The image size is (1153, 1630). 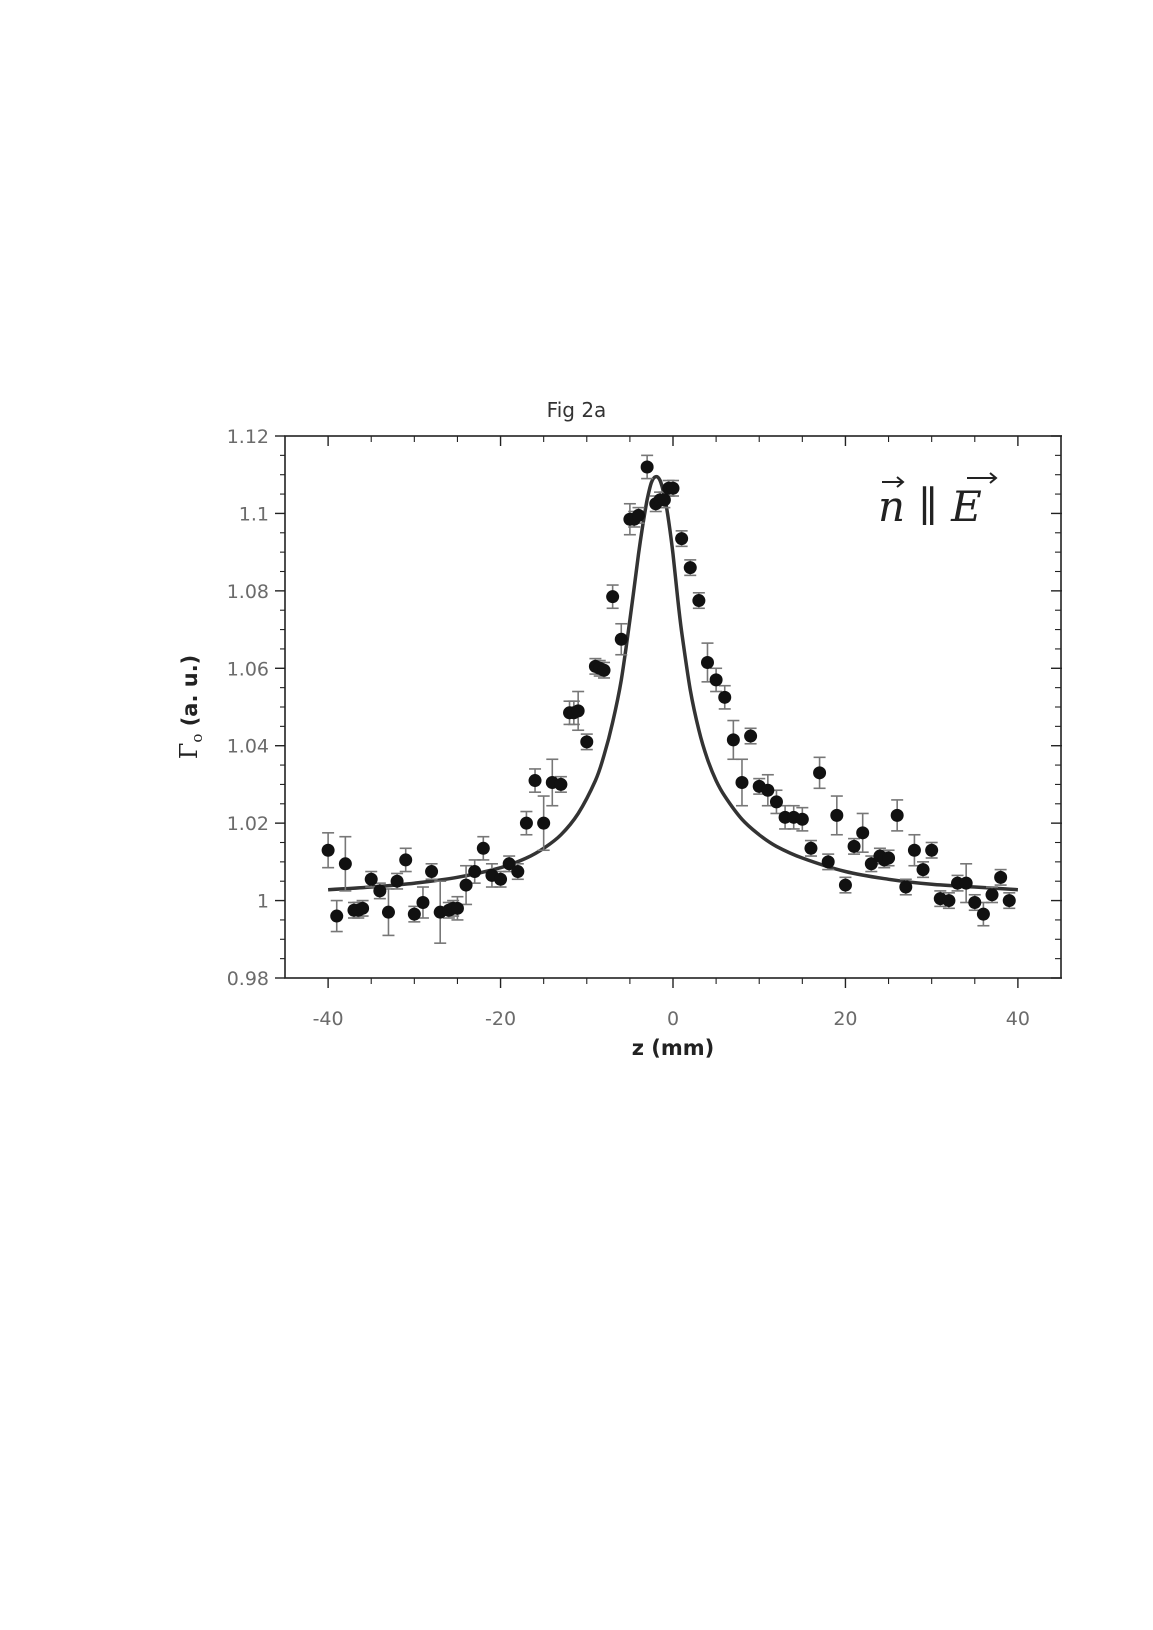 What do you see at coordinates (197, 738) in the screenshot?
I see `y-axis-label-subscript: o` at bounding box center [197, 738].